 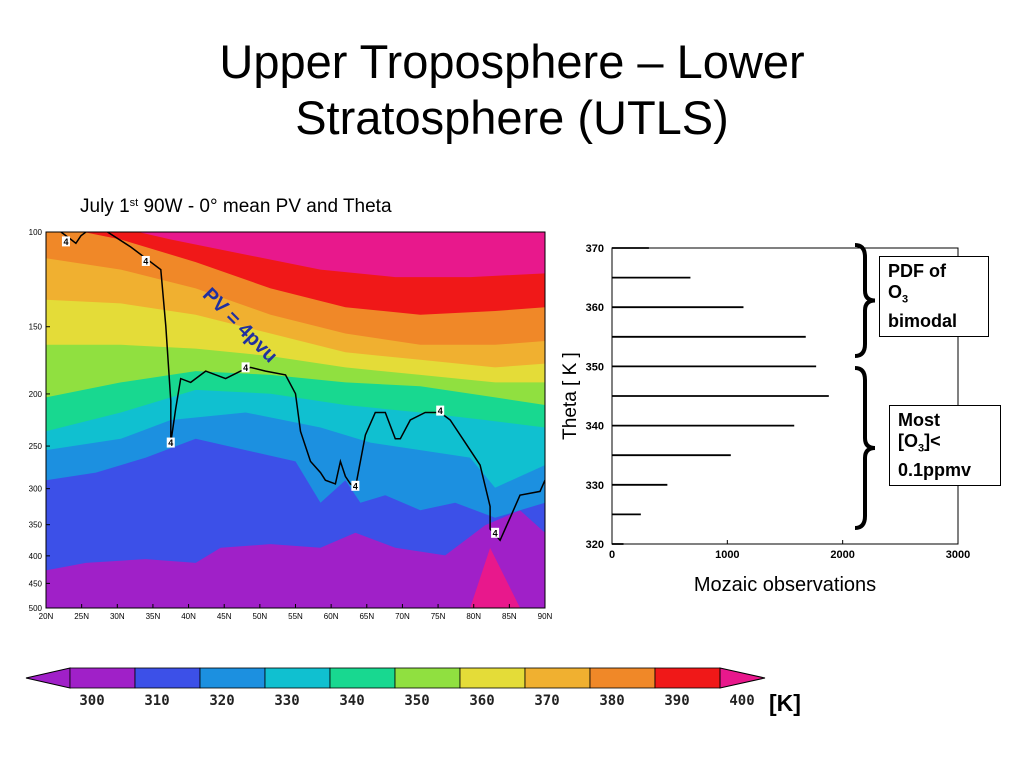 I want to click on colorbar-tick-label: 300, so click(x=91, y=701).